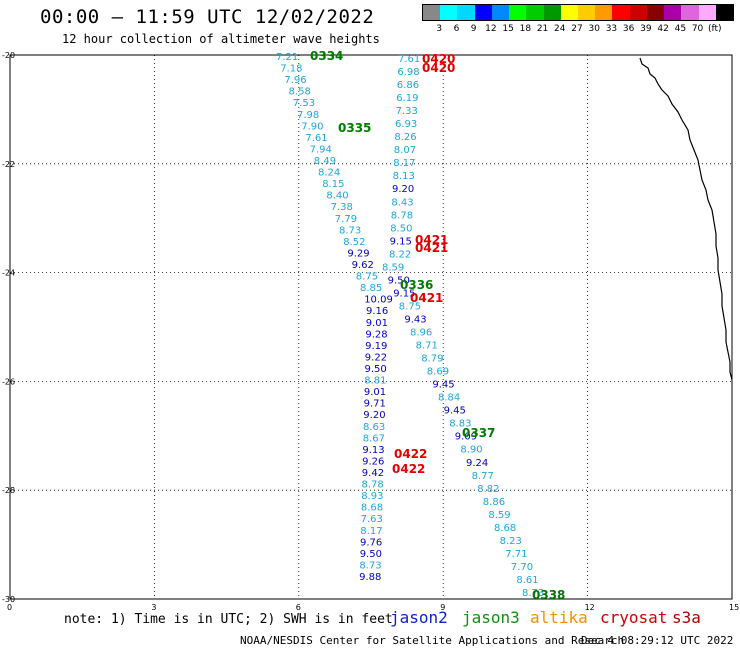 Image resolution: width=740 pixels, height=650 pixels. What do you see at coordinates (304, 103) in the screenshot?
I see `swh-value: 7.53` at bounding box center [304, 103].